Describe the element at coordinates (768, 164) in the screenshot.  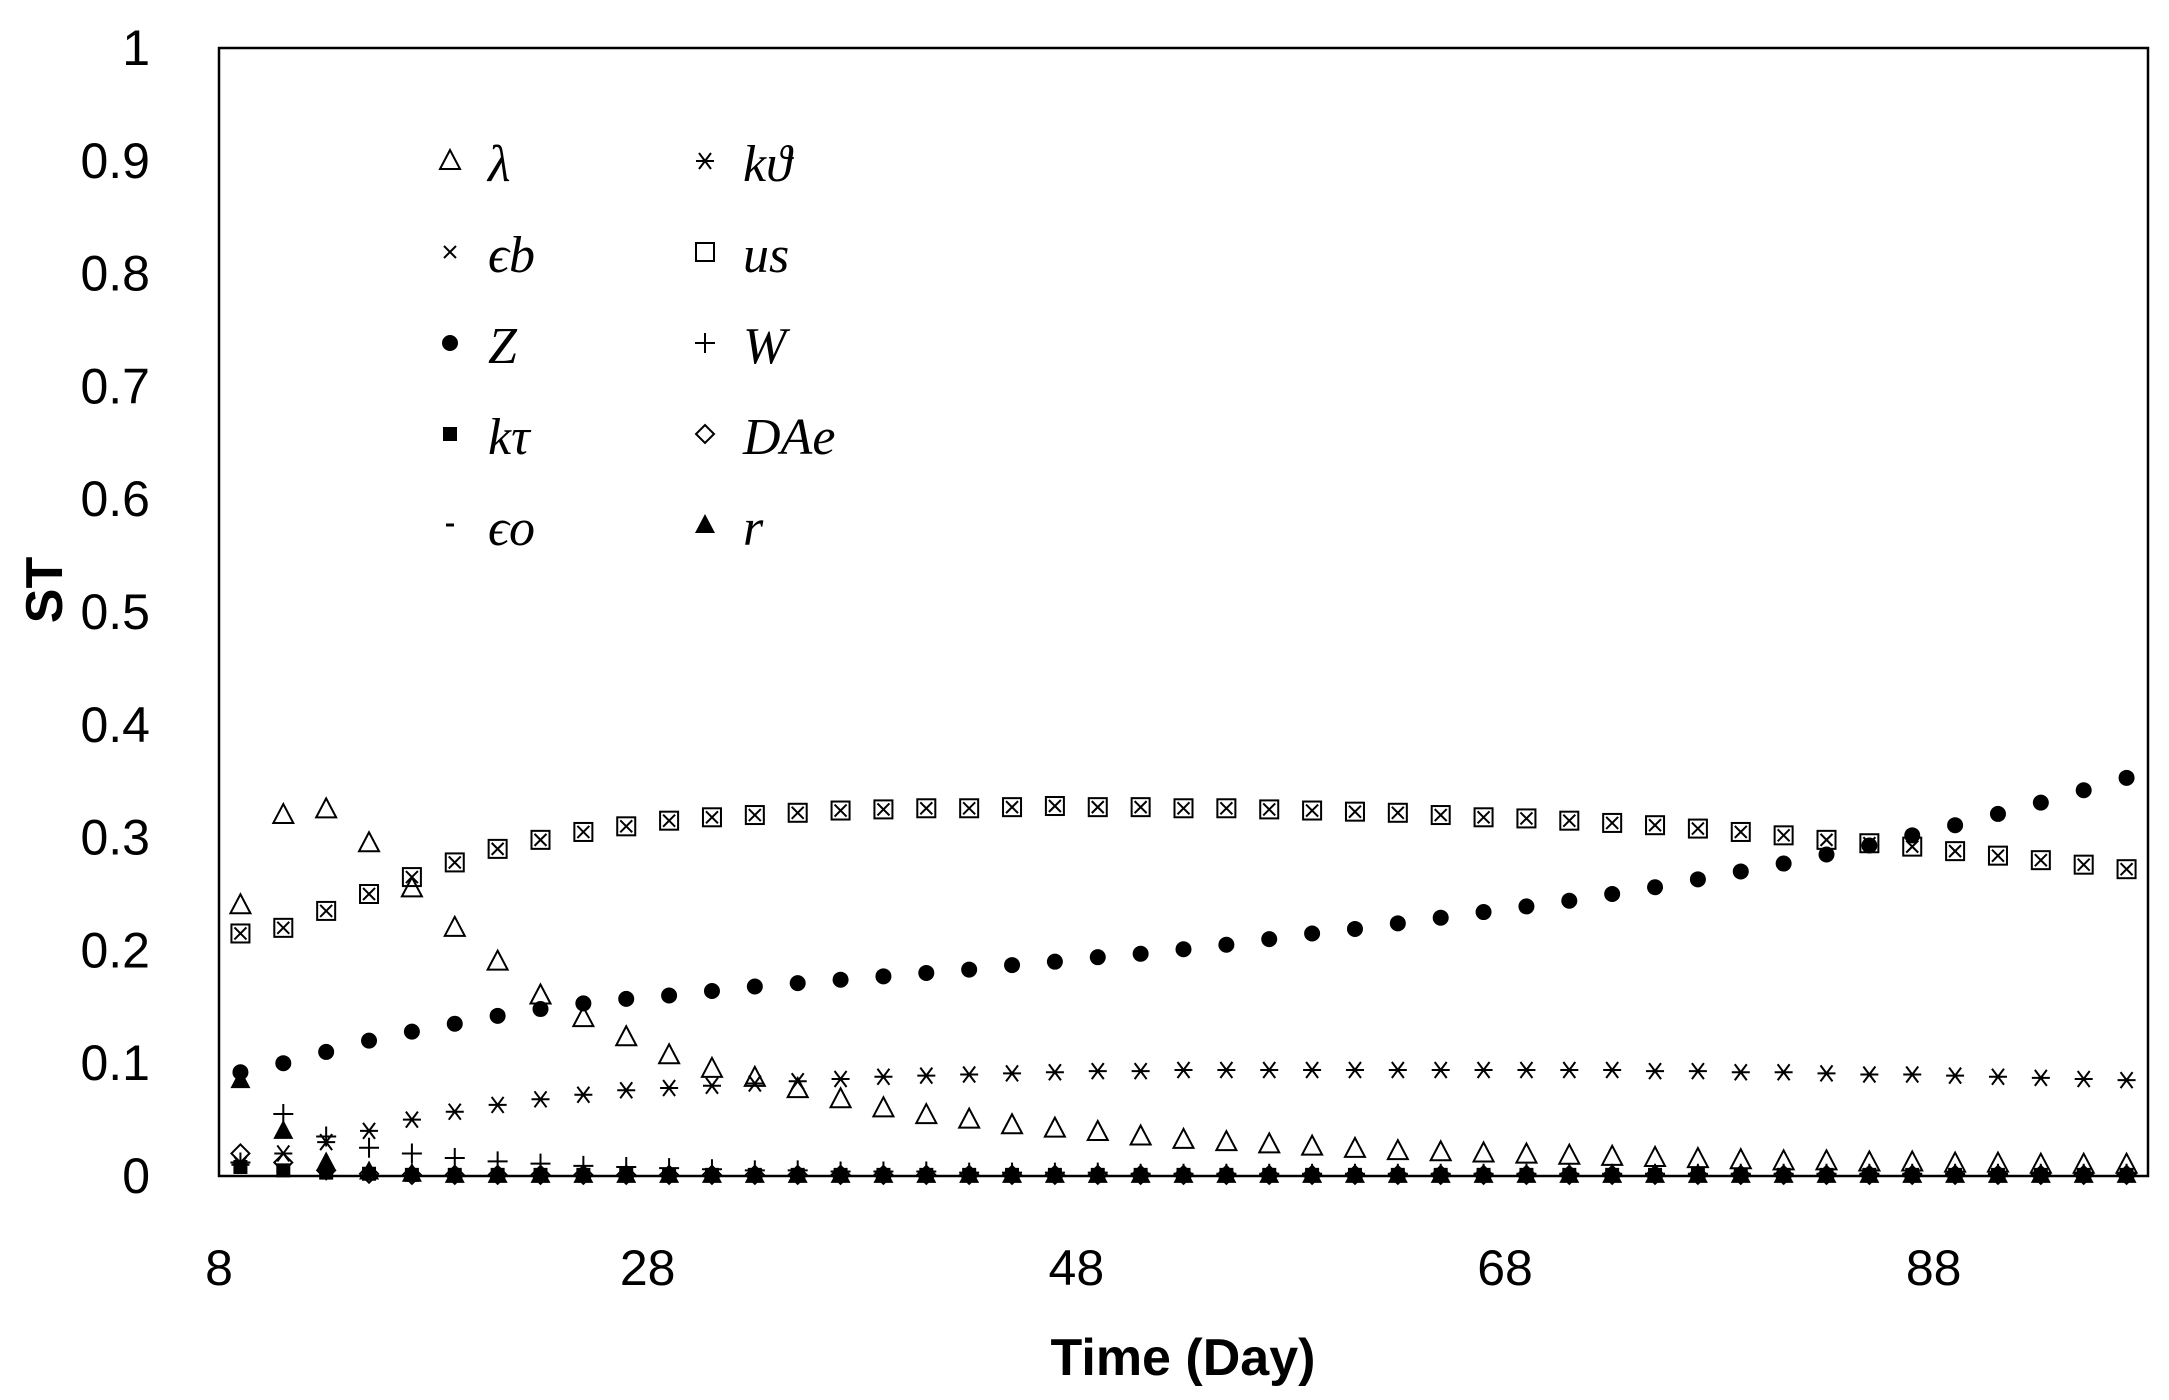
I see `legend-label: kϑ` at that location.